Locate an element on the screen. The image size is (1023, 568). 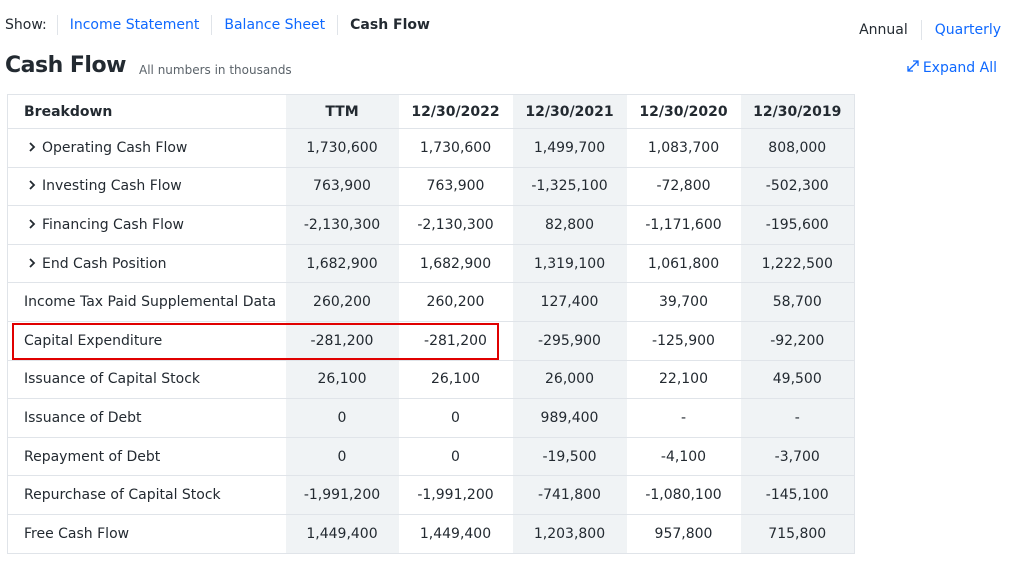
row-label-cell: Repurchase of Capital Stock is located at coordinates (146, 495).